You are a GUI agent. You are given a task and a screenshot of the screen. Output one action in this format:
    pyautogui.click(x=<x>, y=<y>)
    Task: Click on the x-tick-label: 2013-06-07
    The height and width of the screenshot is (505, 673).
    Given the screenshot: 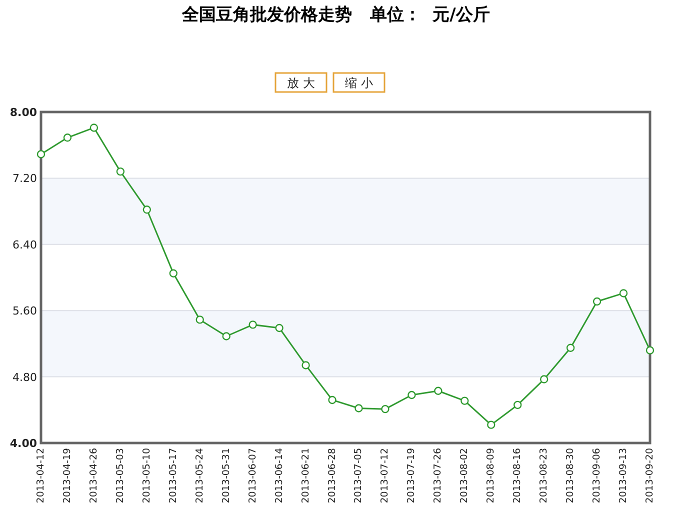 What is the action you would take?
    pyautogui.click(x=252, y=476)
    